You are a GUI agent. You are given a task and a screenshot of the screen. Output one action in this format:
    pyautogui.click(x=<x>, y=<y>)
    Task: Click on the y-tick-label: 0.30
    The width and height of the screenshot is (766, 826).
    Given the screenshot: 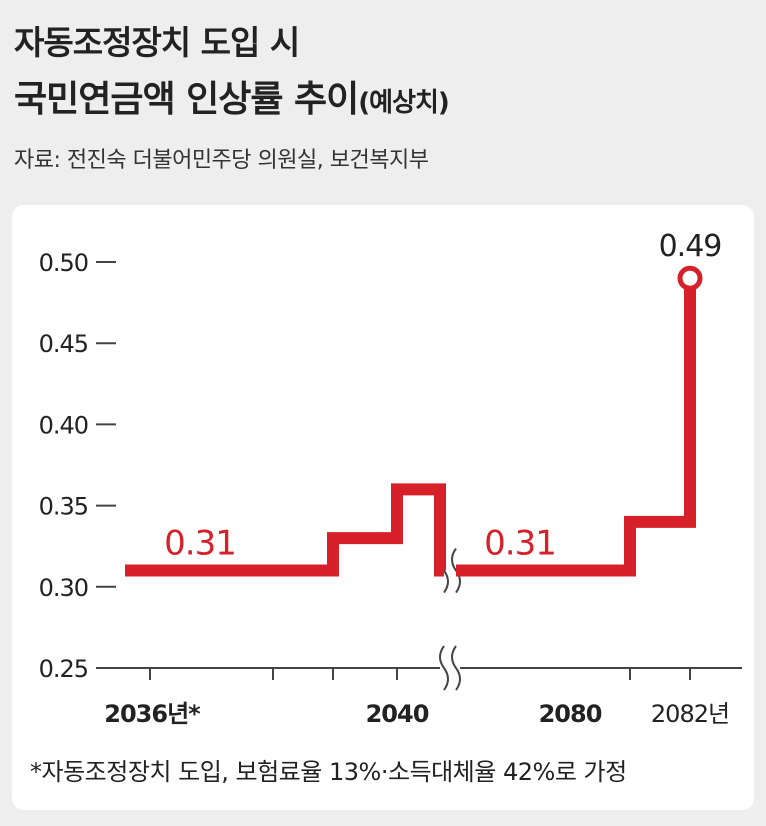 What is the action you would take?
    pyautogui.click(x=63, y=588)
    